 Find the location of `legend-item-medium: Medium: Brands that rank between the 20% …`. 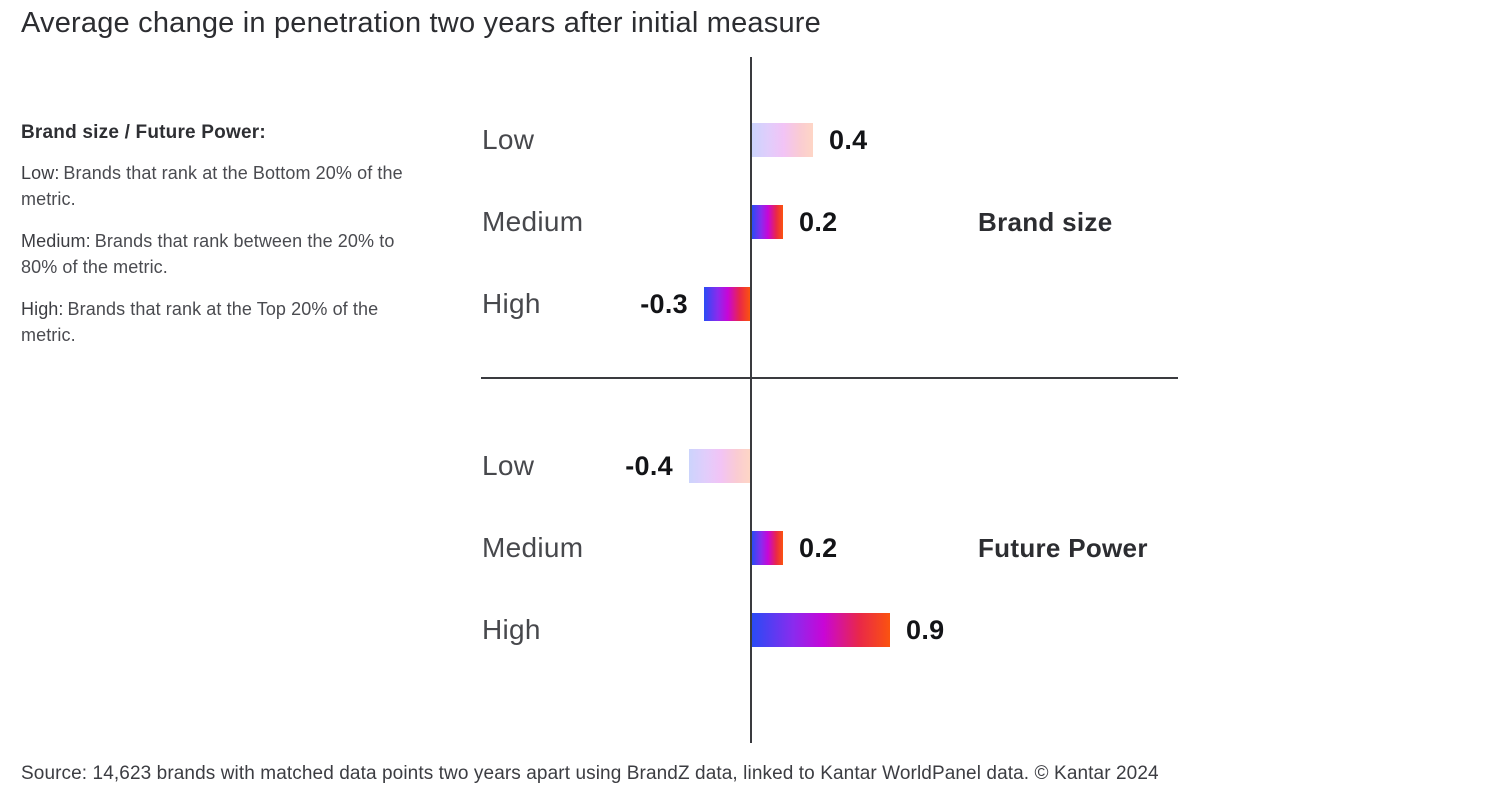

legend-item-medium: Medium: Brands that rank between the 20% … is located at coordinates (221, 254).